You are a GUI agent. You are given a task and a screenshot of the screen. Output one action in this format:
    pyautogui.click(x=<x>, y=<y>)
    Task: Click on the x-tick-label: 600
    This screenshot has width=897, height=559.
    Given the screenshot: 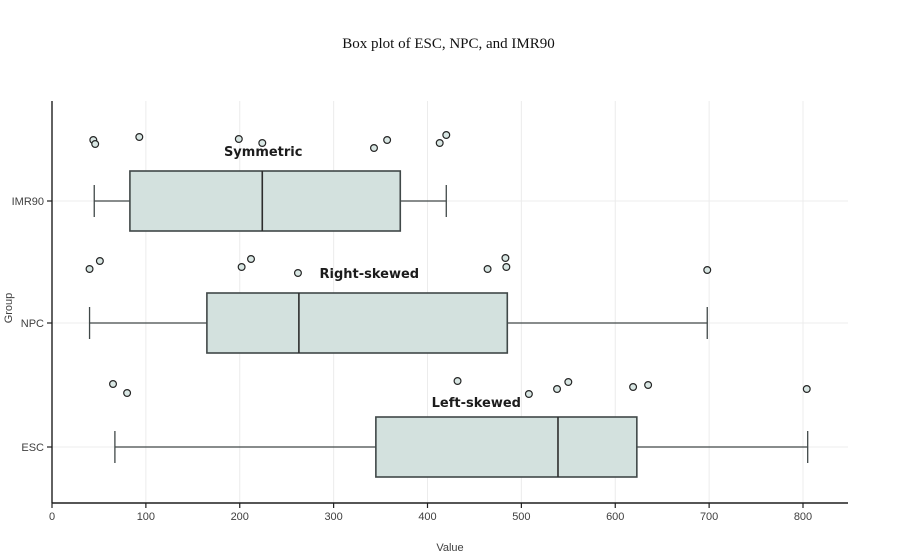 What is the action you would take?
    pyautogui.click(x=615, y=517)
    